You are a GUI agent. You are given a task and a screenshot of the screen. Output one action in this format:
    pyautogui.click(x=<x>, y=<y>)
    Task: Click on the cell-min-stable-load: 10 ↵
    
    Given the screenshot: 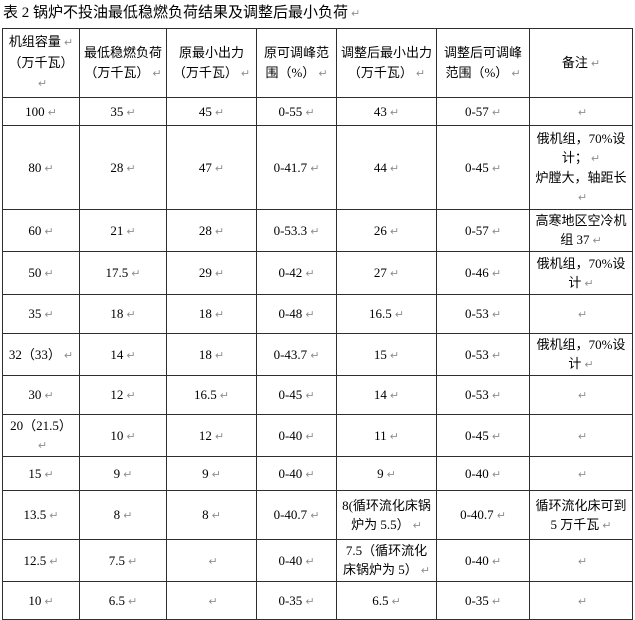 What is the action you would take?
    pyautogui.click(x=123, y=435)
    